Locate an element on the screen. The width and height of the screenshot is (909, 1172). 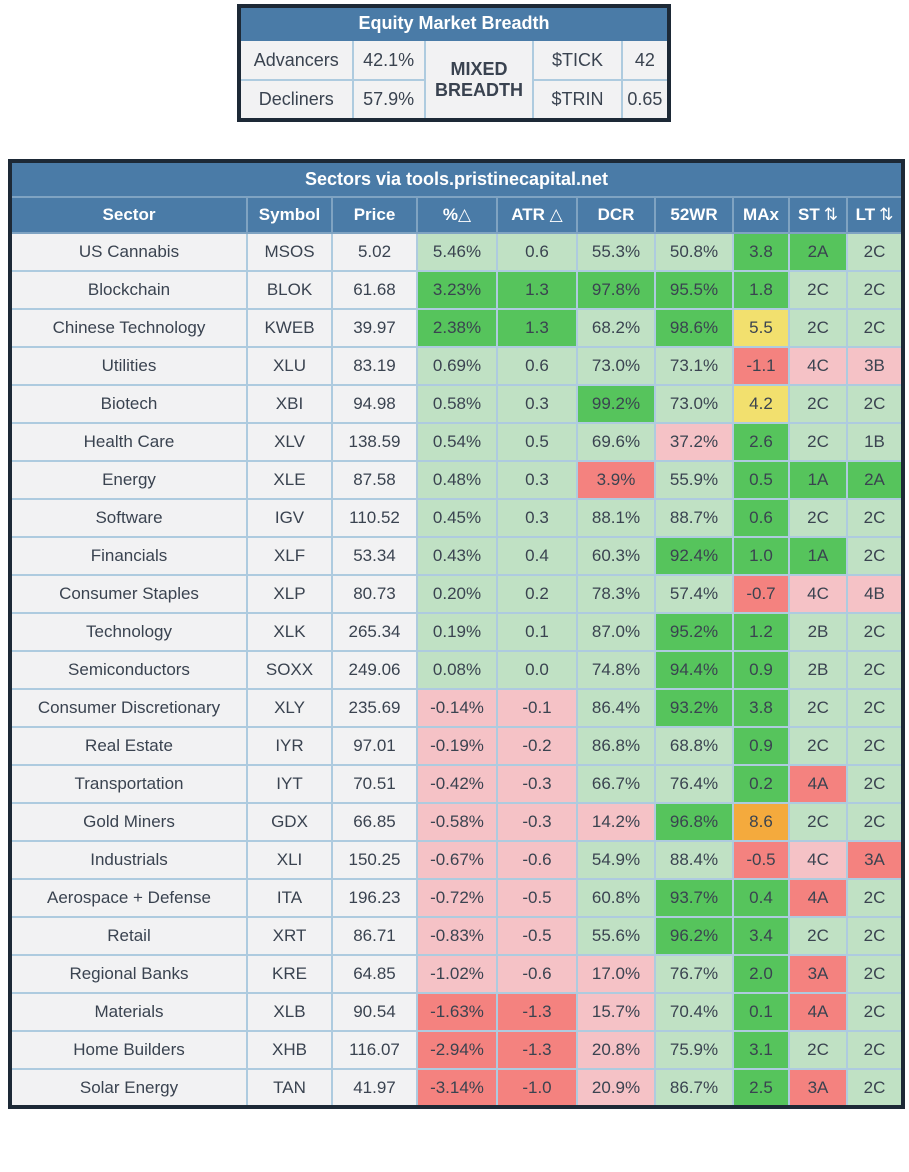
cell-pct-change: -0.14% is located at coordinates (457, 708).